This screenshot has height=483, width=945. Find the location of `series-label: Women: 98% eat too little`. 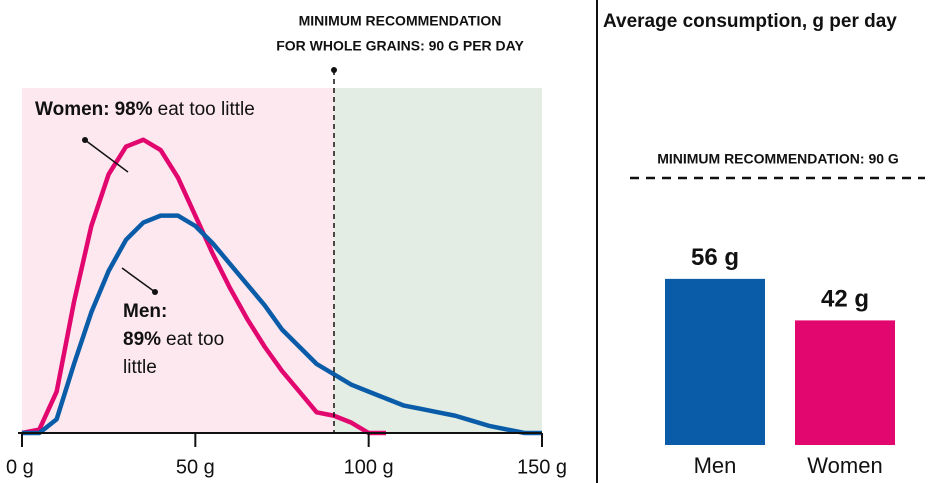

series-label: Women: 98% eat too little is located at coordinates (145, 109).